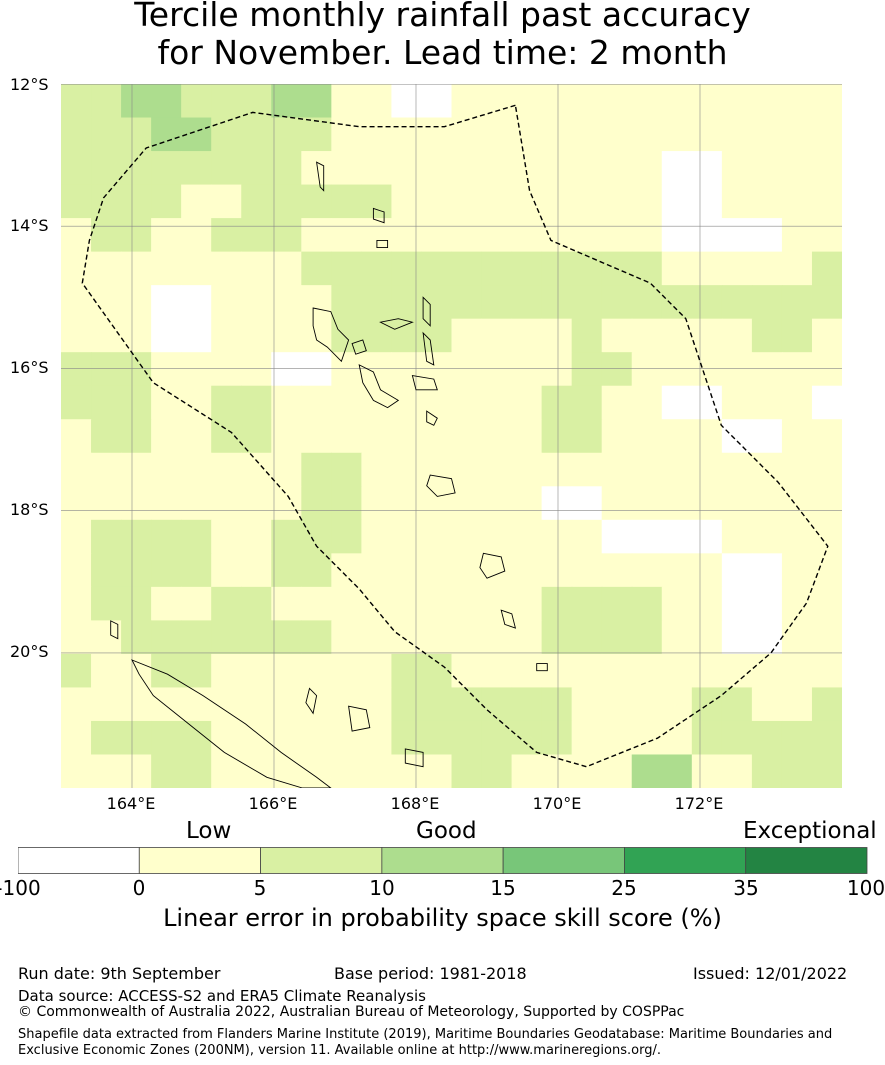  I want to click on run-date: Run date: 9th September, so click(119, 973).